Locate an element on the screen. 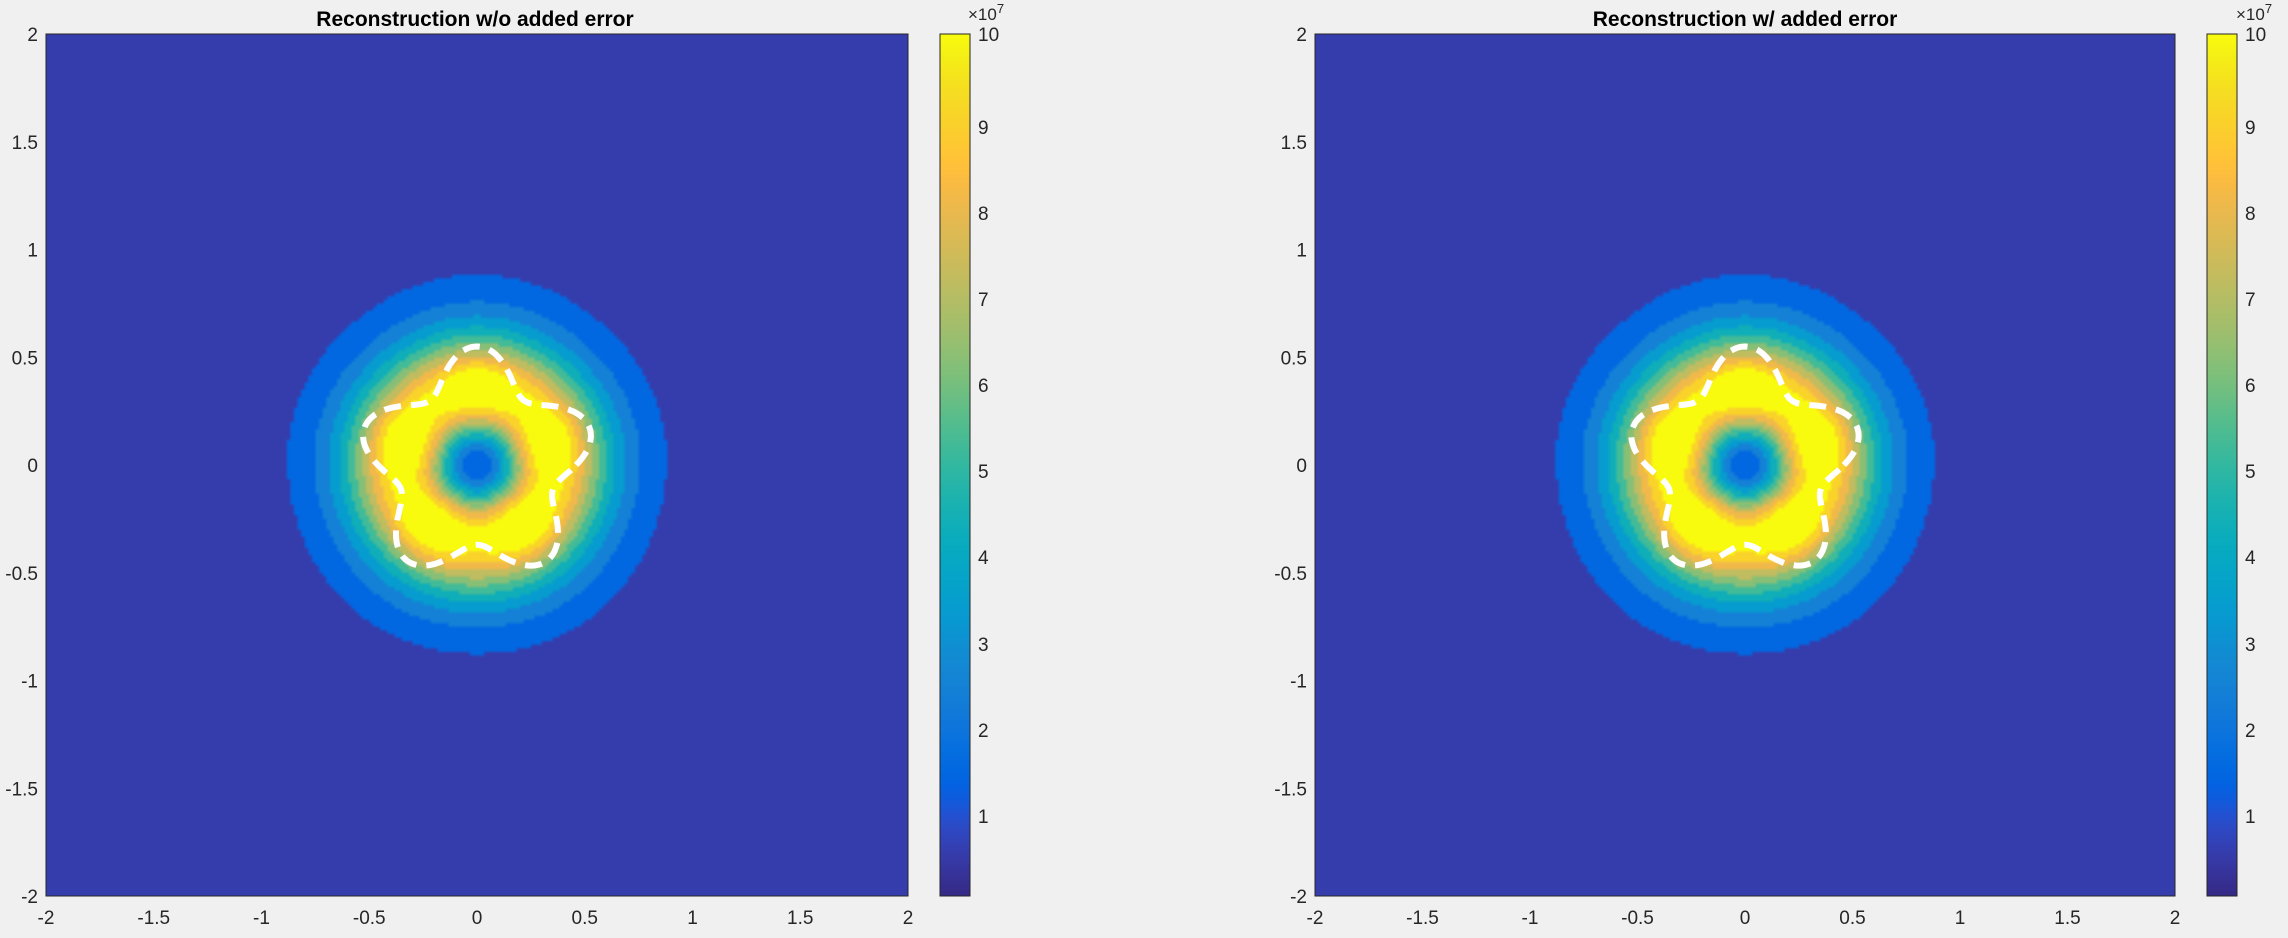 The height and width of the screenshot is (938, 2288). right-colorbar-tick-label: 9 is located at coordinates (2250, 128).